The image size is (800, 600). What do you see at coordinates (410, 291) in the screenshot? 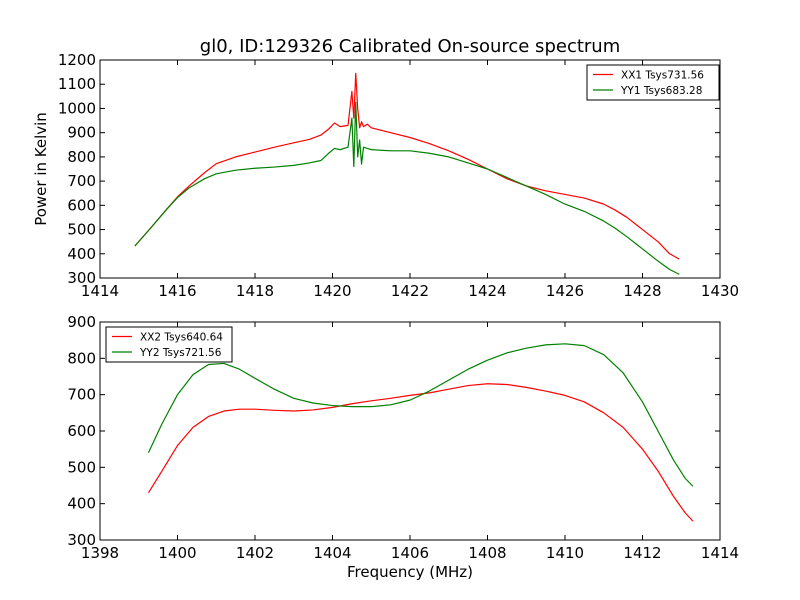
I see `x-tick-label: 1422` at bounding box center [410, 291].